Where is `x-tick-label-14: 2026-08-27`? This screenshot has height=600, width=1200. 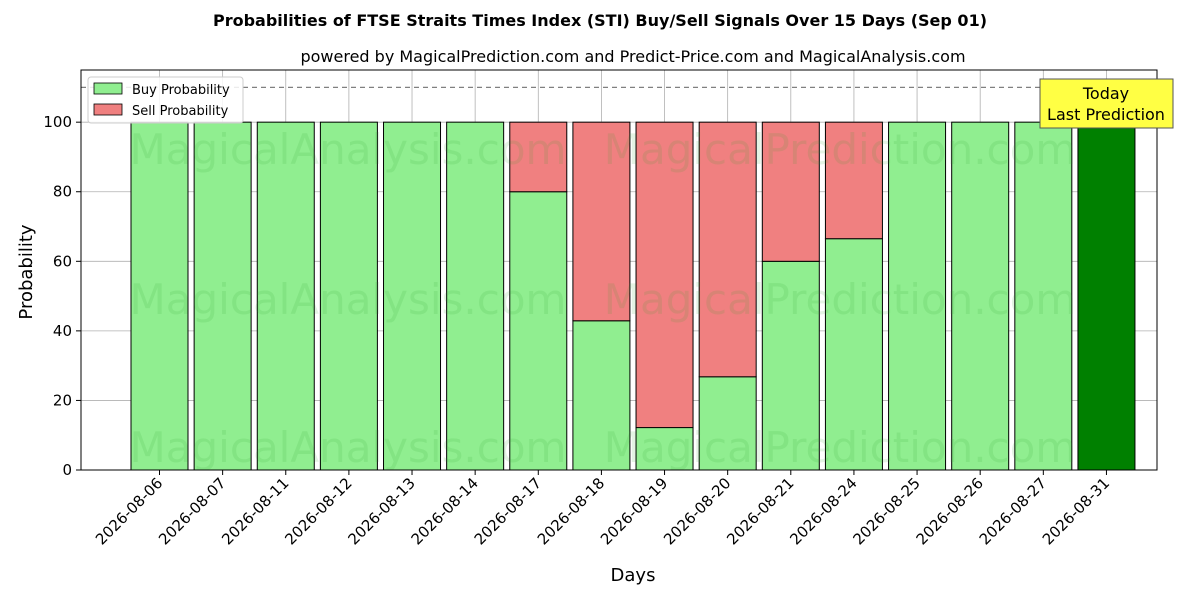 x-tick-label-14: 2026-08-27 is located at coordinates (1013, 511).